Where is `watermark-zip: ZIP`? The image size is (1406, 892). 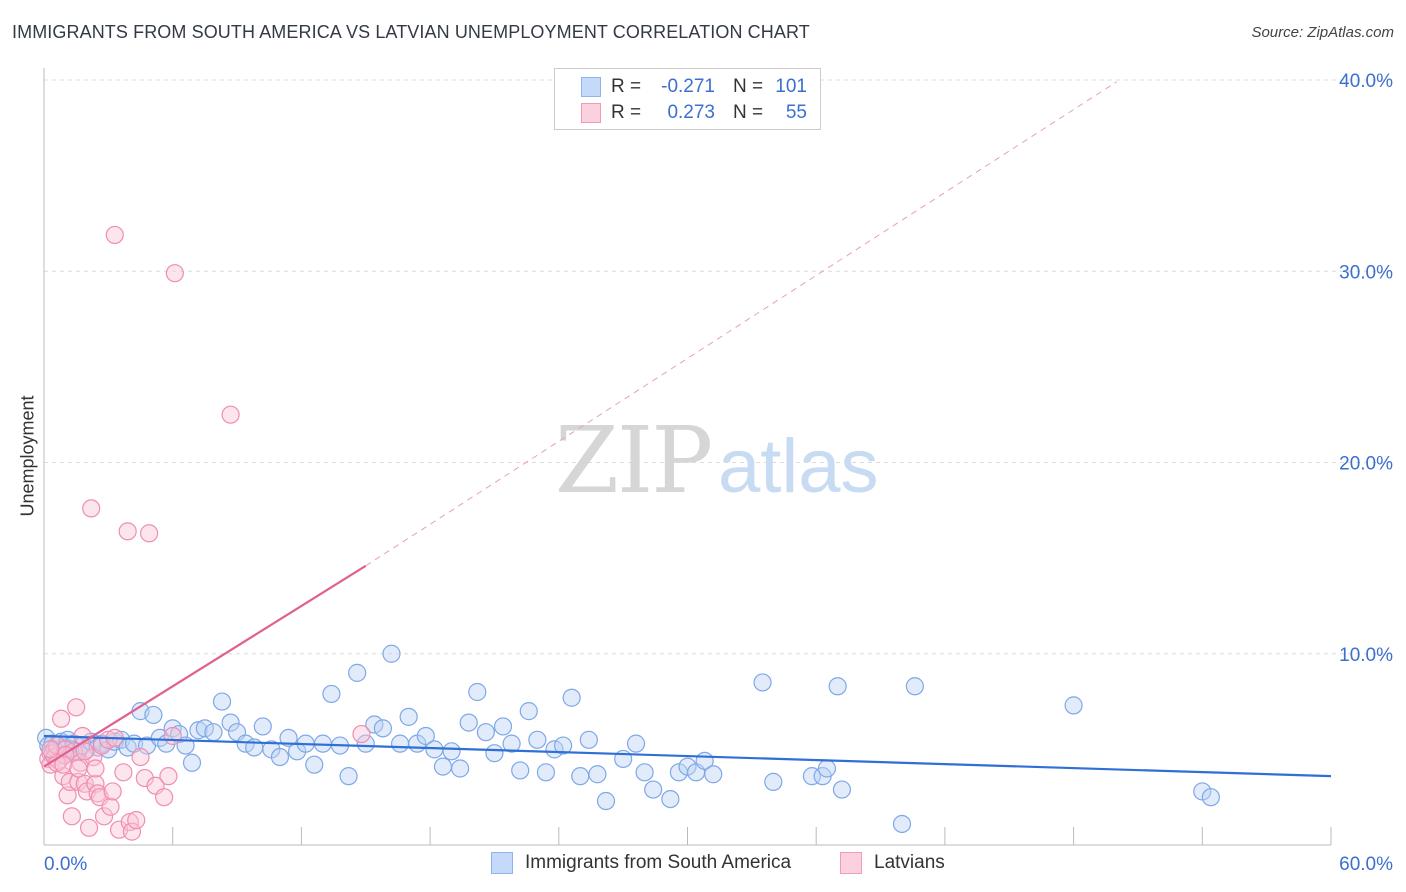 watermark-zip: ZIP is located at coordinates (633, 460).